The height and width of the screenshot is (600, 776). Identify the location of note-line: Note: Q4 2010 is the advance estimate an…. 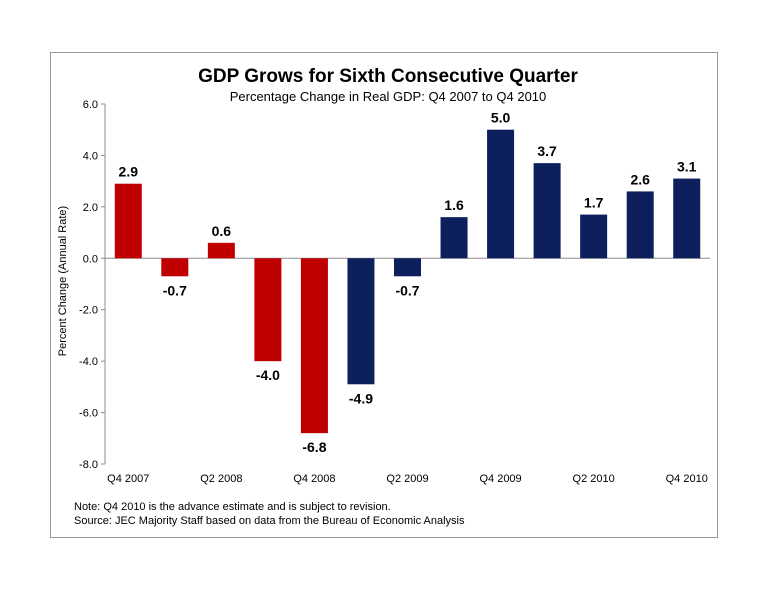
(232, 507).